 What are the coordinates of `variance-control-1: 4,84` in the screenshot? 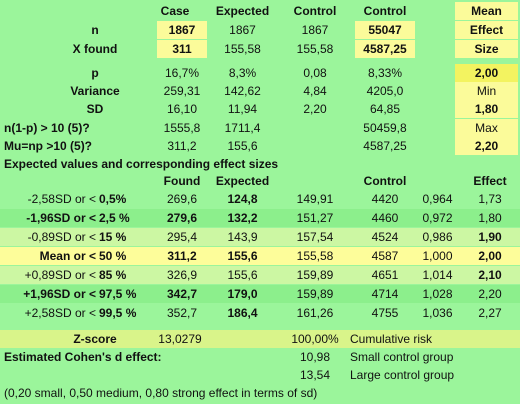 It's located at (315, 91).